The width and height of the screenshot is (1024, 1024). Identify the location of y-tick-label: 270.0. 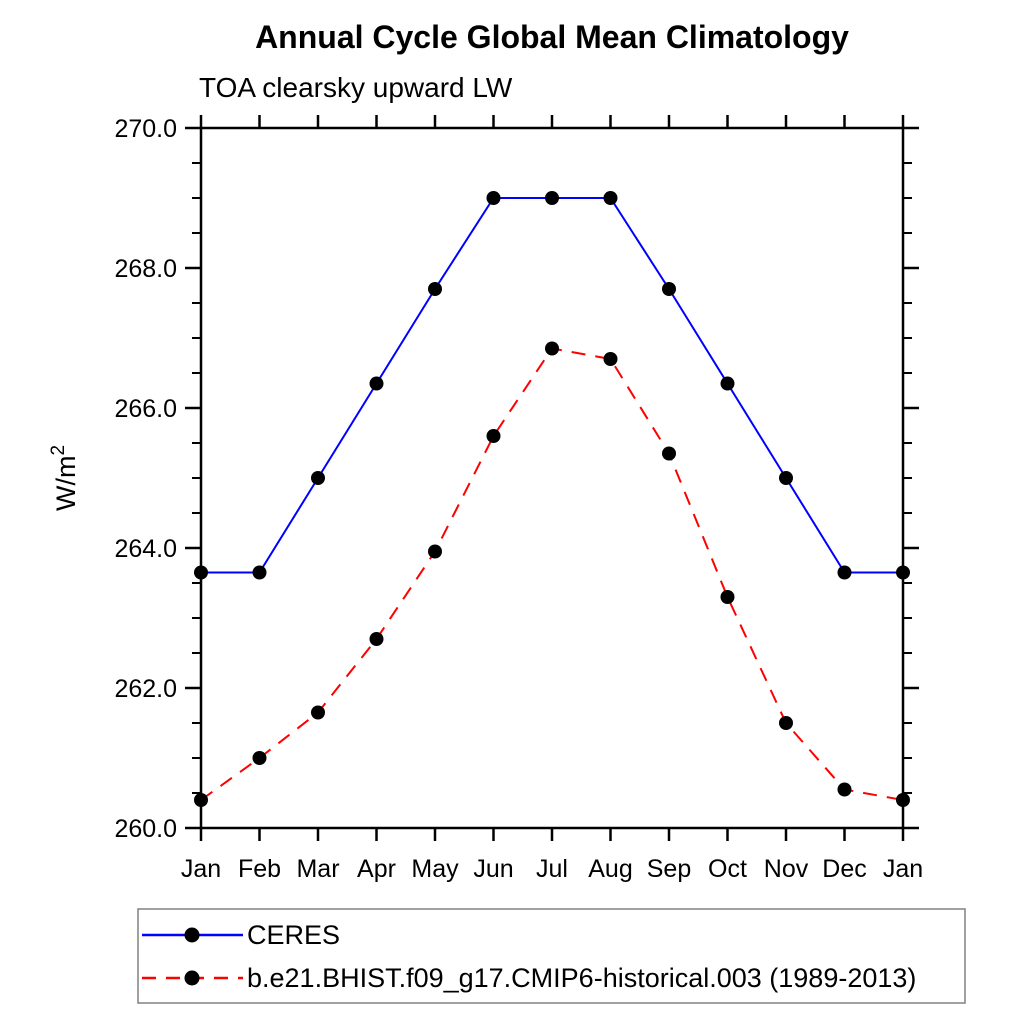
(145, 129).